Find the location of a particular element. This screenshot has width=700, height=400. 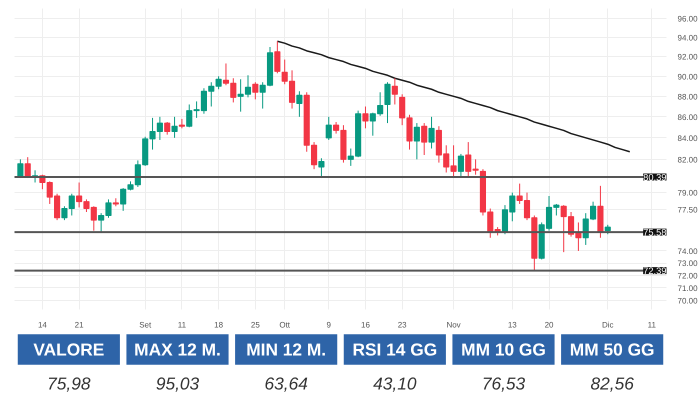

x-tick-label: 9 is located at coordinates (329, 325).